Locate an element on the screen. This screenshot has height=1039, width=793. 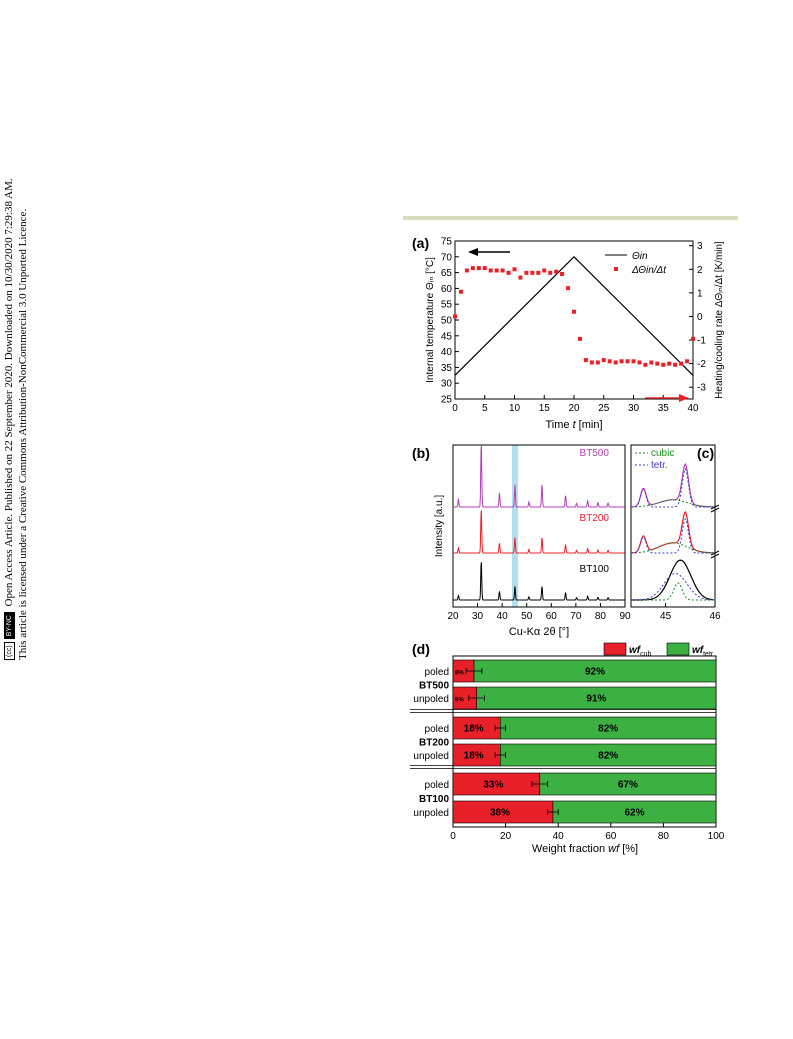
panel-b-series is located at coordinates (539, 522).